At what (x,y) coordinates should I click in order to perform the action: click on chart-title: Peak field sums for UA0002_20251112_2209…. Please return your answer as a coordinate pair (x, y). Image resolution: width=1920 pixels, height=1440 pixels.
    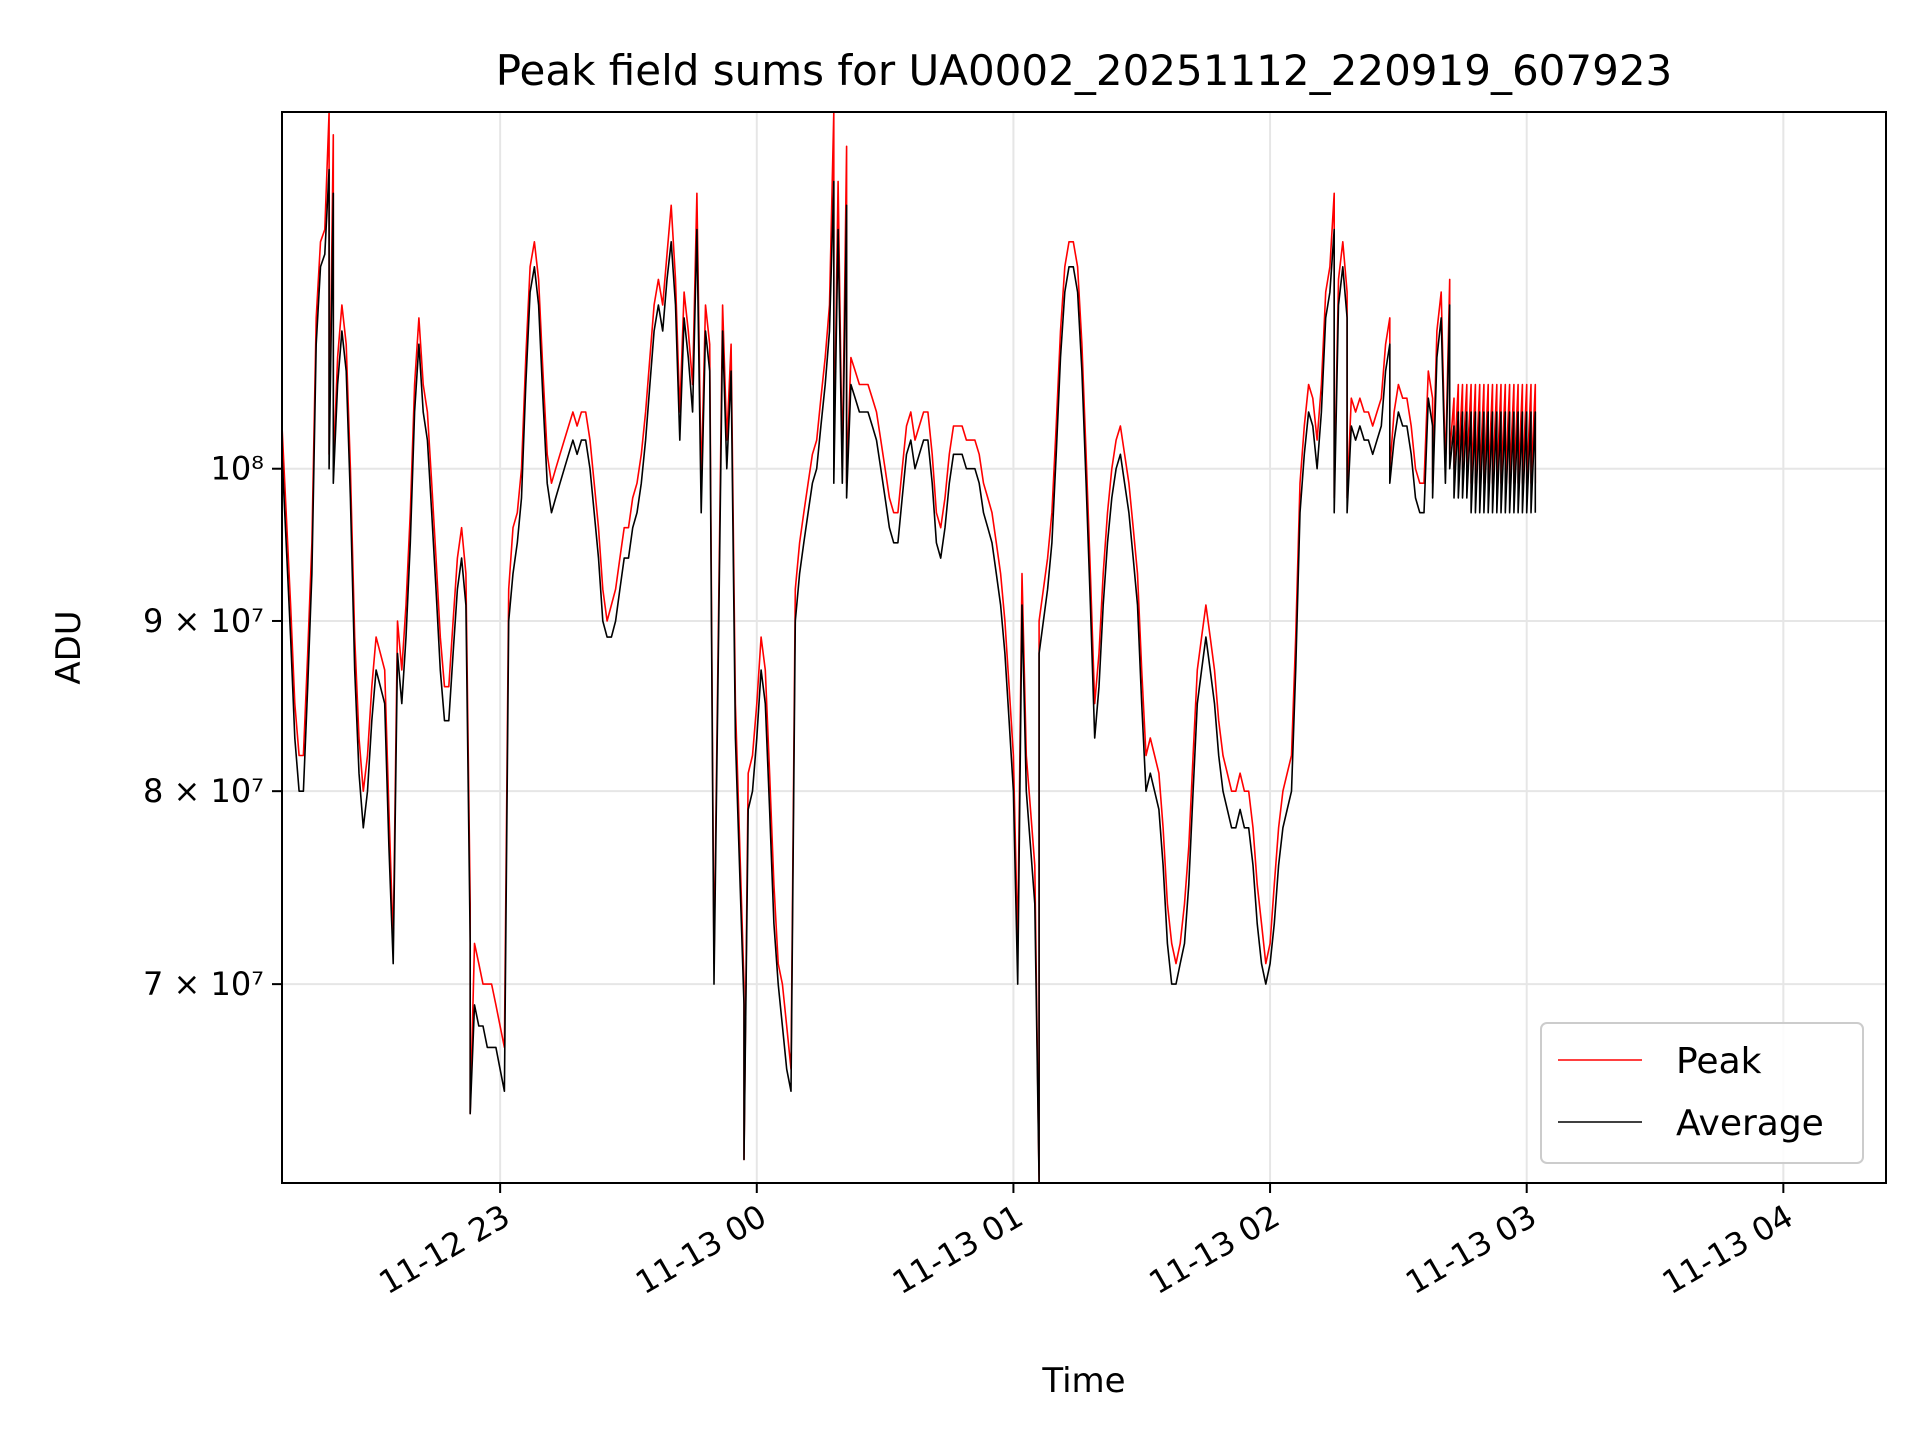
    Looking at the image, I should click on (1084, 70).